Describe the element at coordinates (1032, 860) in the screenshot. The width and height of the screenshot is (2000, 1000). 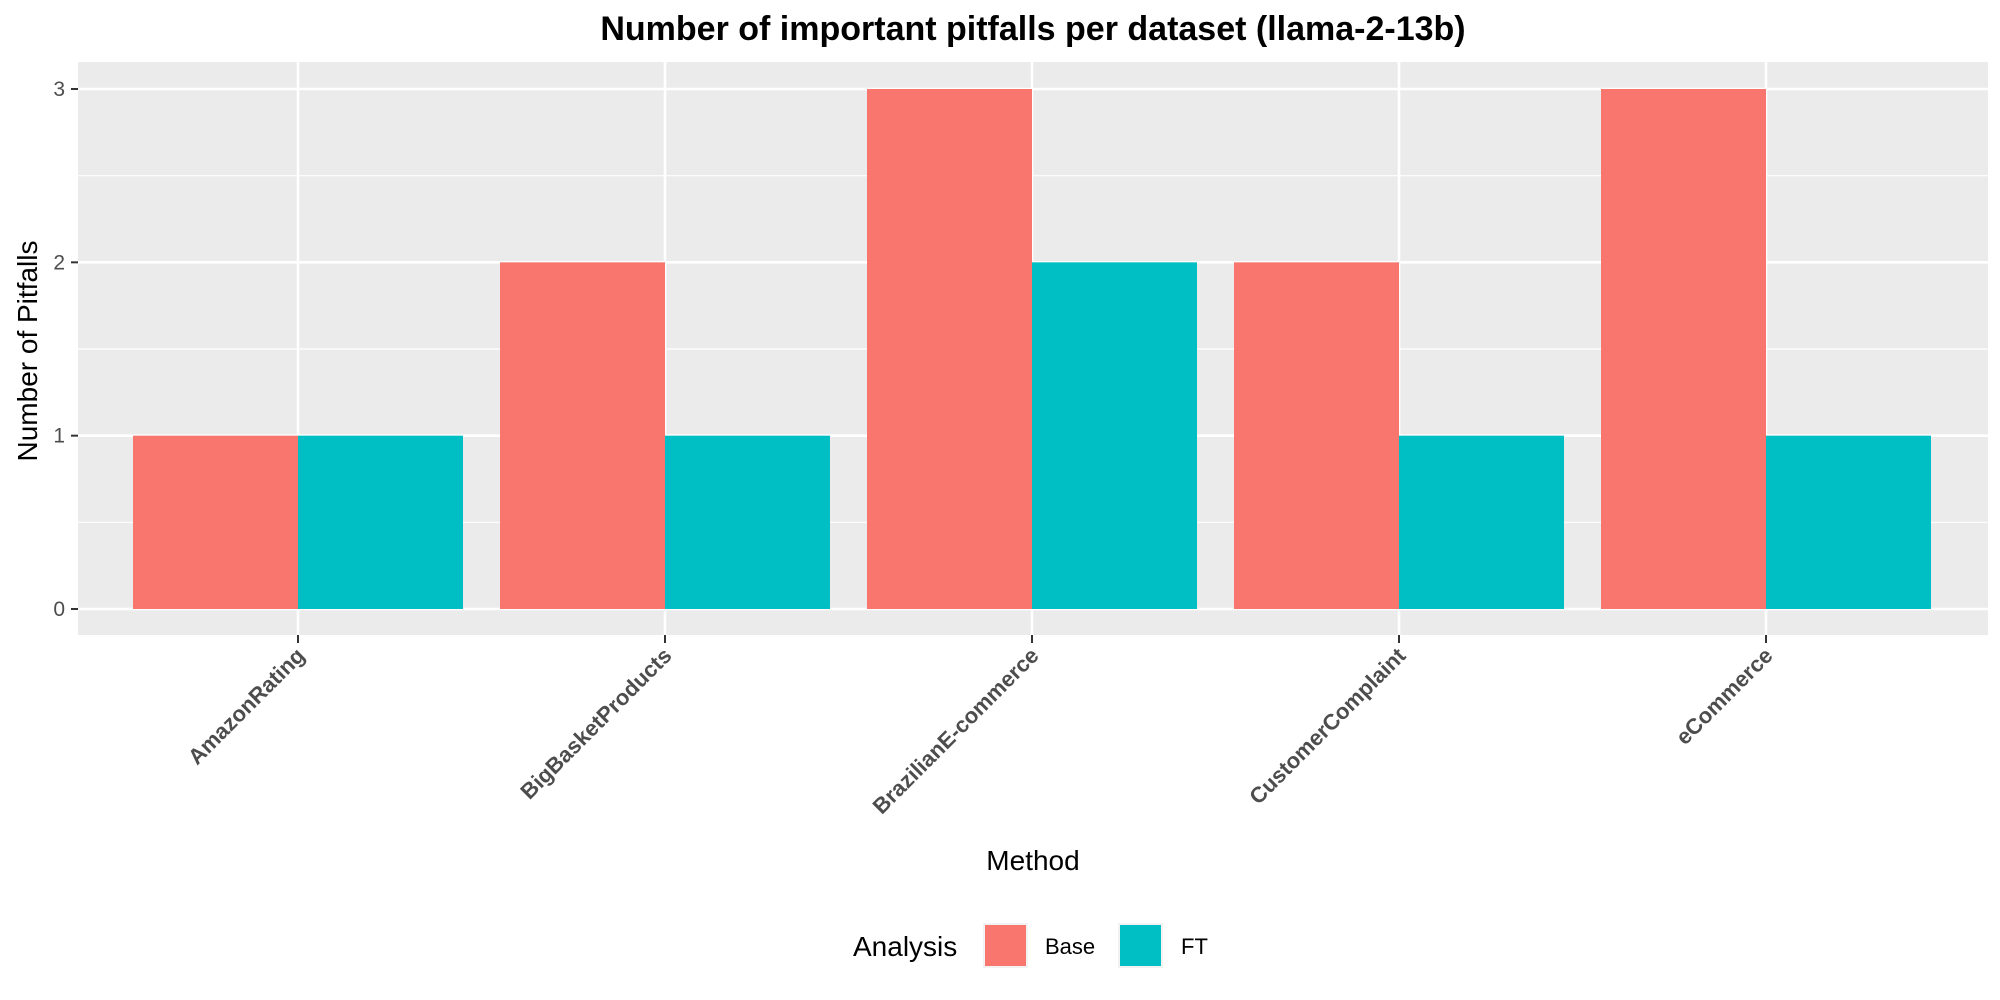
I see `x-axis-title: Method` at that location.